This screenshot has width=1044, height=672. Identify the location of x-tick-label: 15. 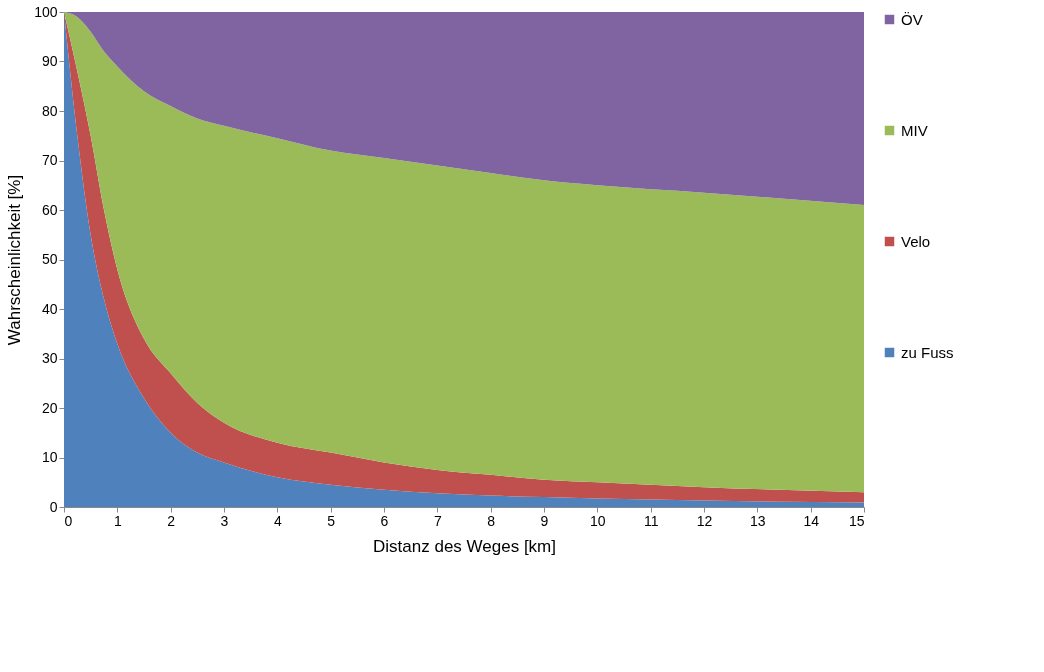
(856, 520).